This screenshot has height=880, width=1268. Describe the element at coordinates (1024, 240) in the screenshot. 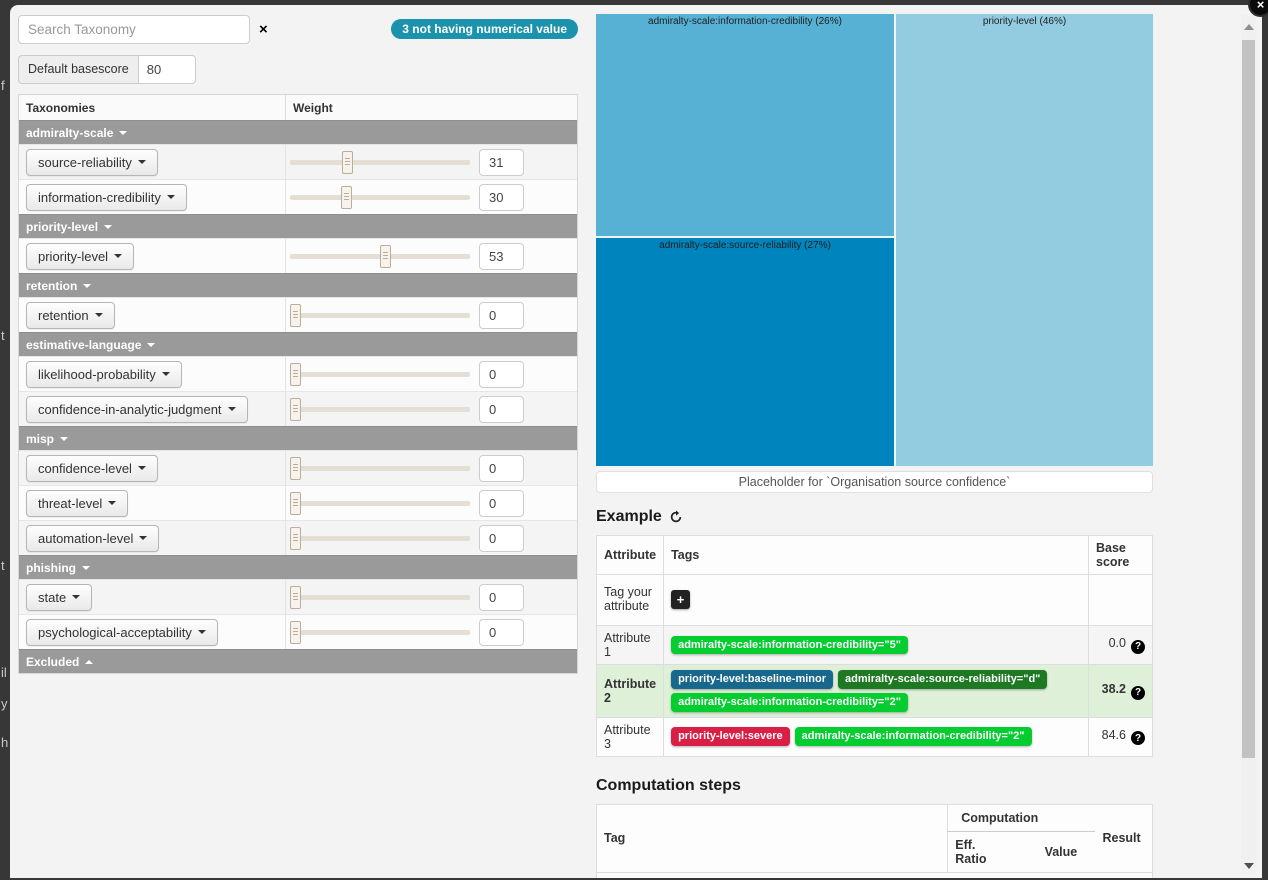

I see `treemap-block-priority-level: priority-level (46%)` at that location.